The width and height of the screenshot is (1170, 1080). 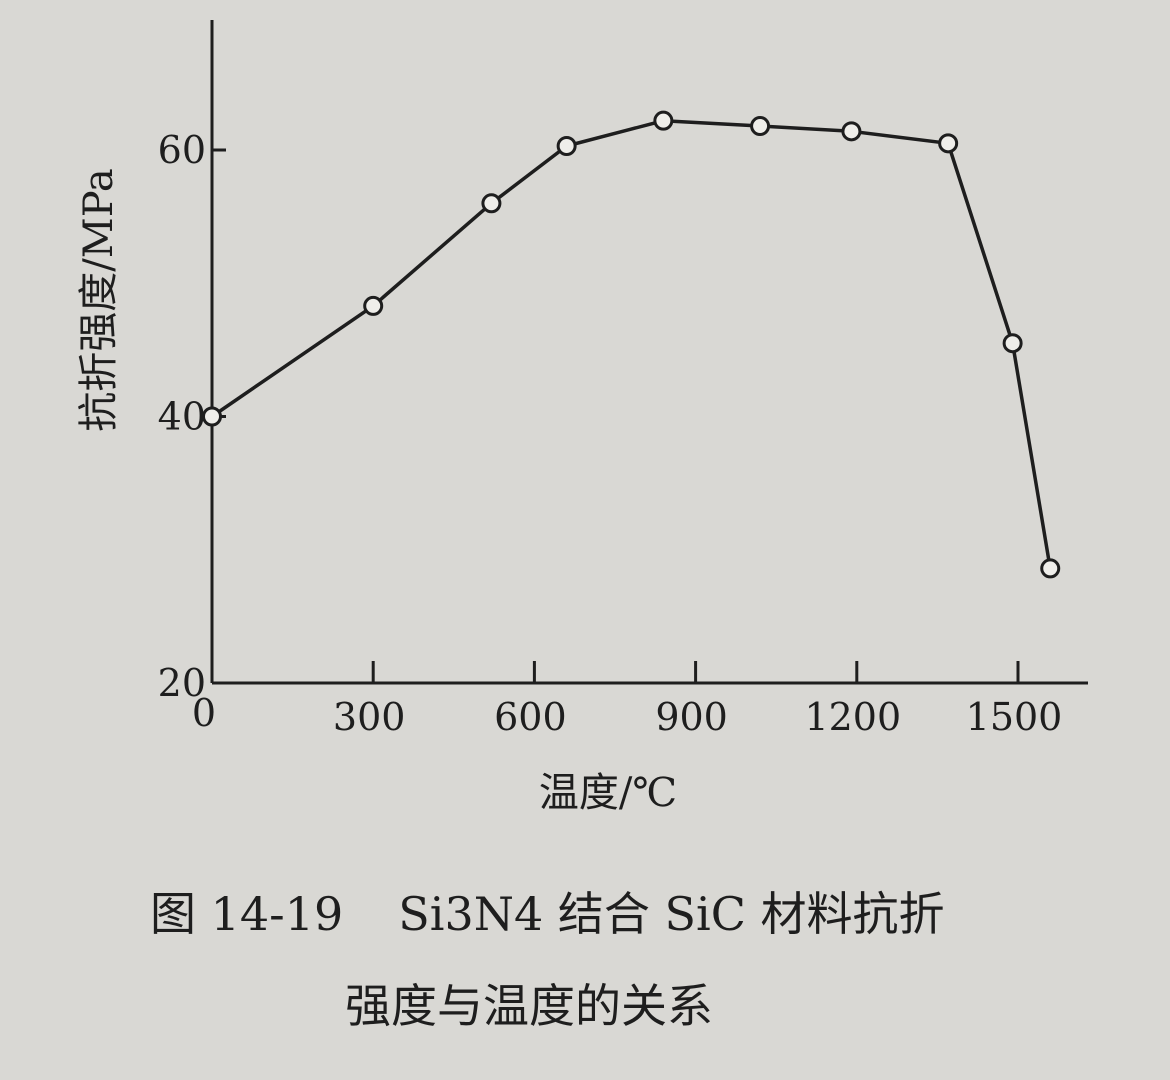 I want to click on y-tick-label: 20, so click(x=182, y=683).